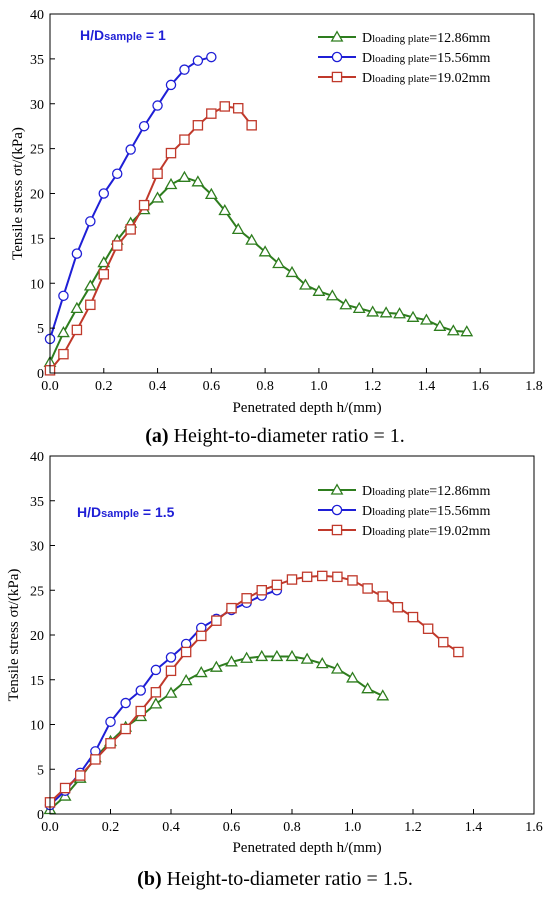  I want to click on y-tick-label: 25, so click(37, 150).